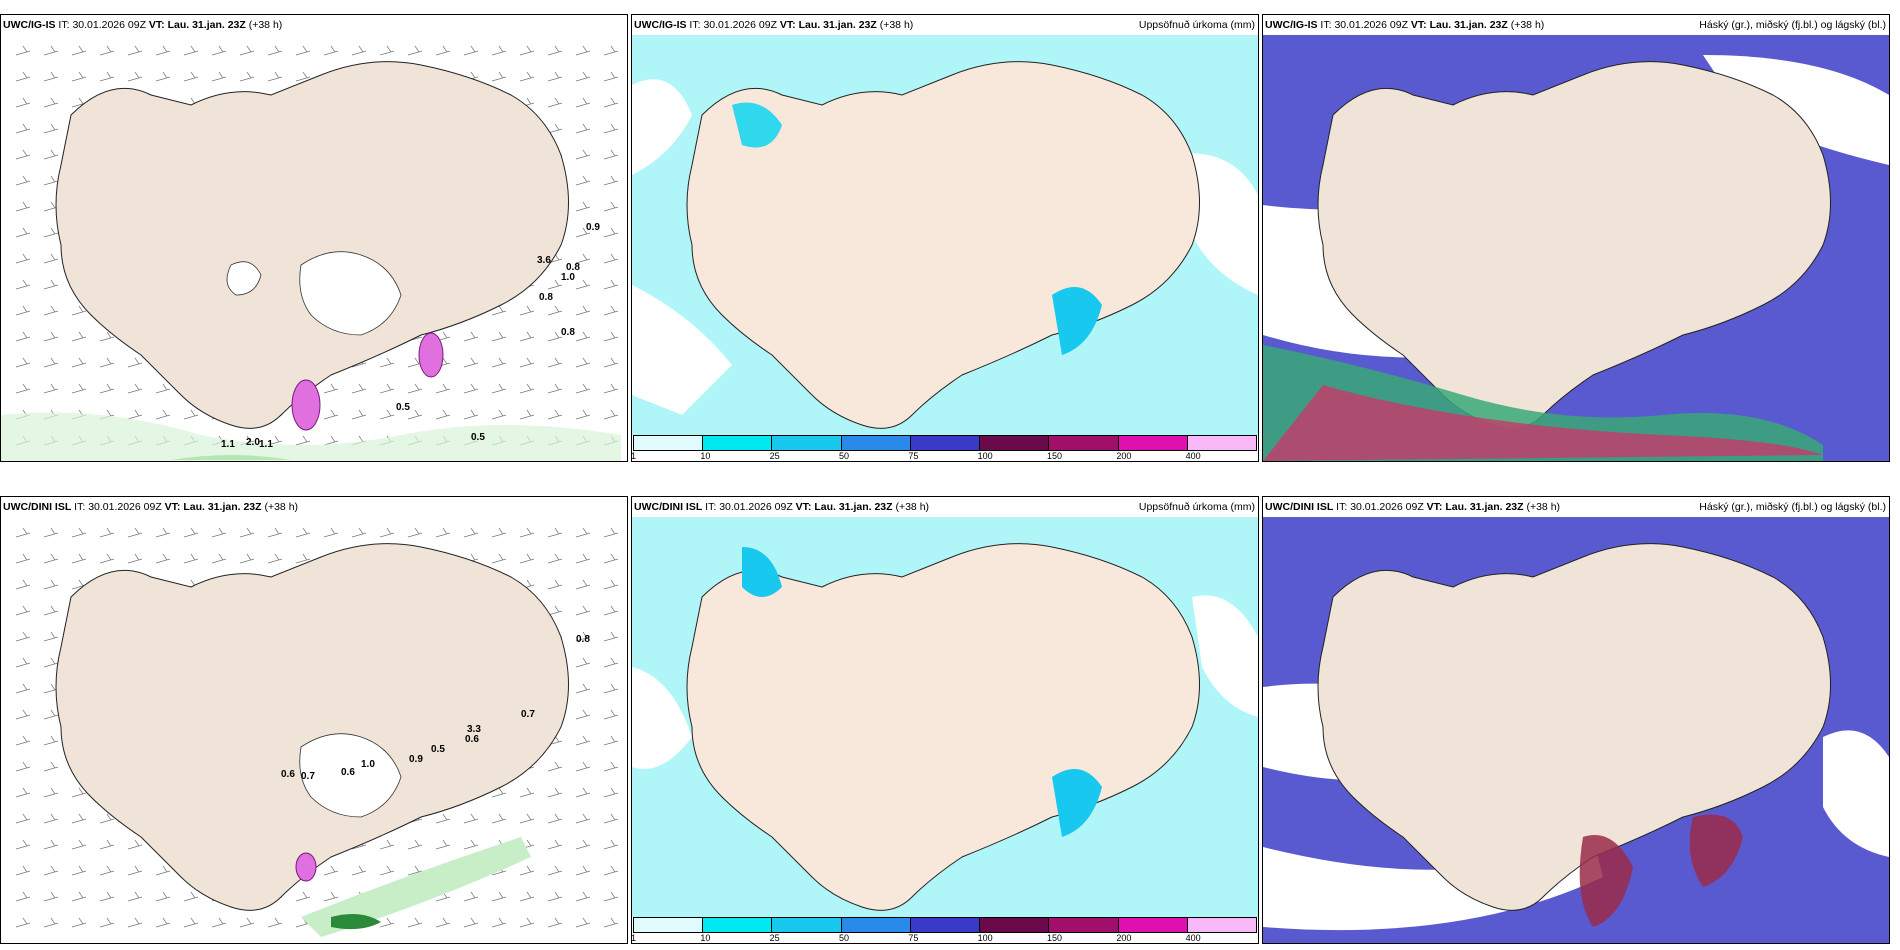  I want to click on precip-value-label: 2.0, so click(253, 442).